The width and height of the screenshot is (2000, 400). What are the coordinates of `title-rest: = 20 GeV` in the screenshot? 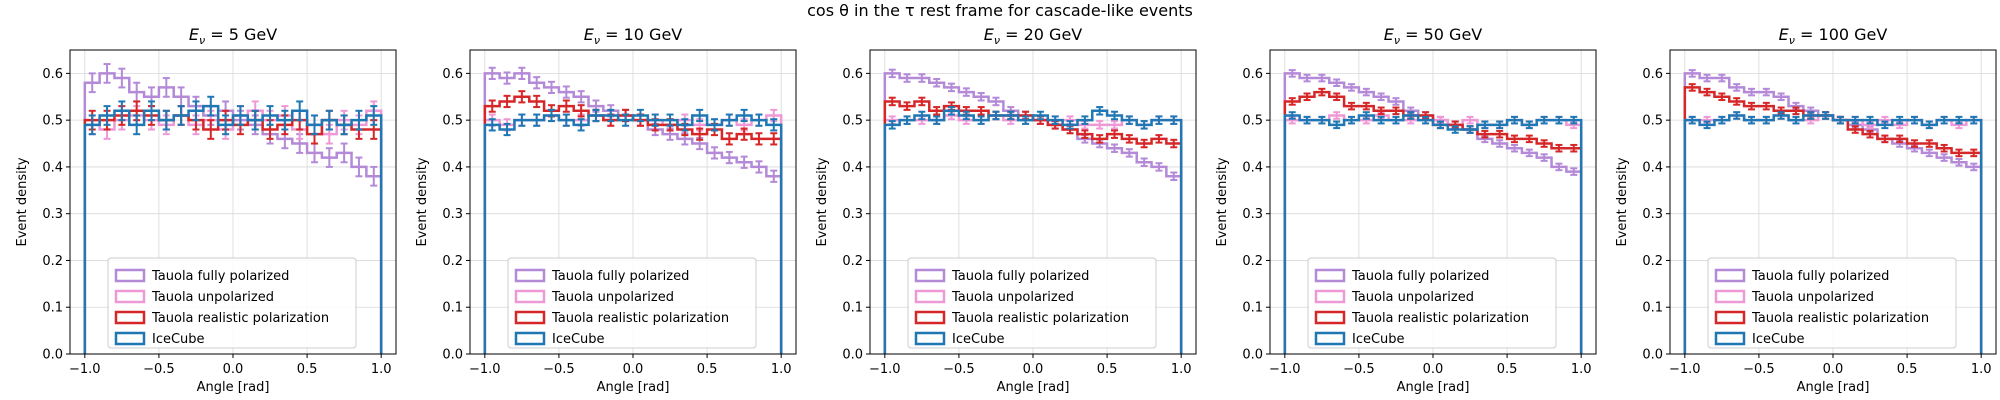 It's located at (1041, 34).